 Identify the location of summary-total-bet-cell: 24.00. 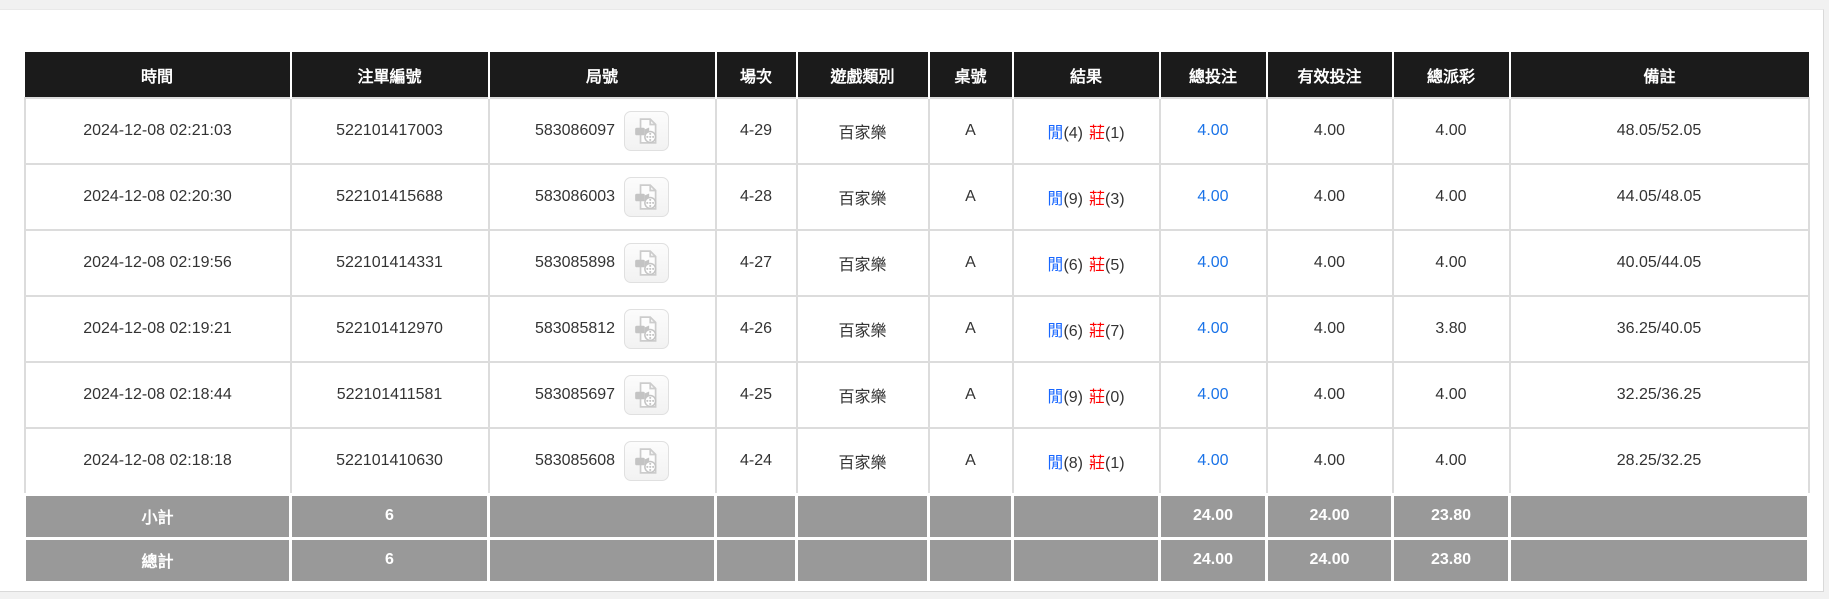
(1213, 516).